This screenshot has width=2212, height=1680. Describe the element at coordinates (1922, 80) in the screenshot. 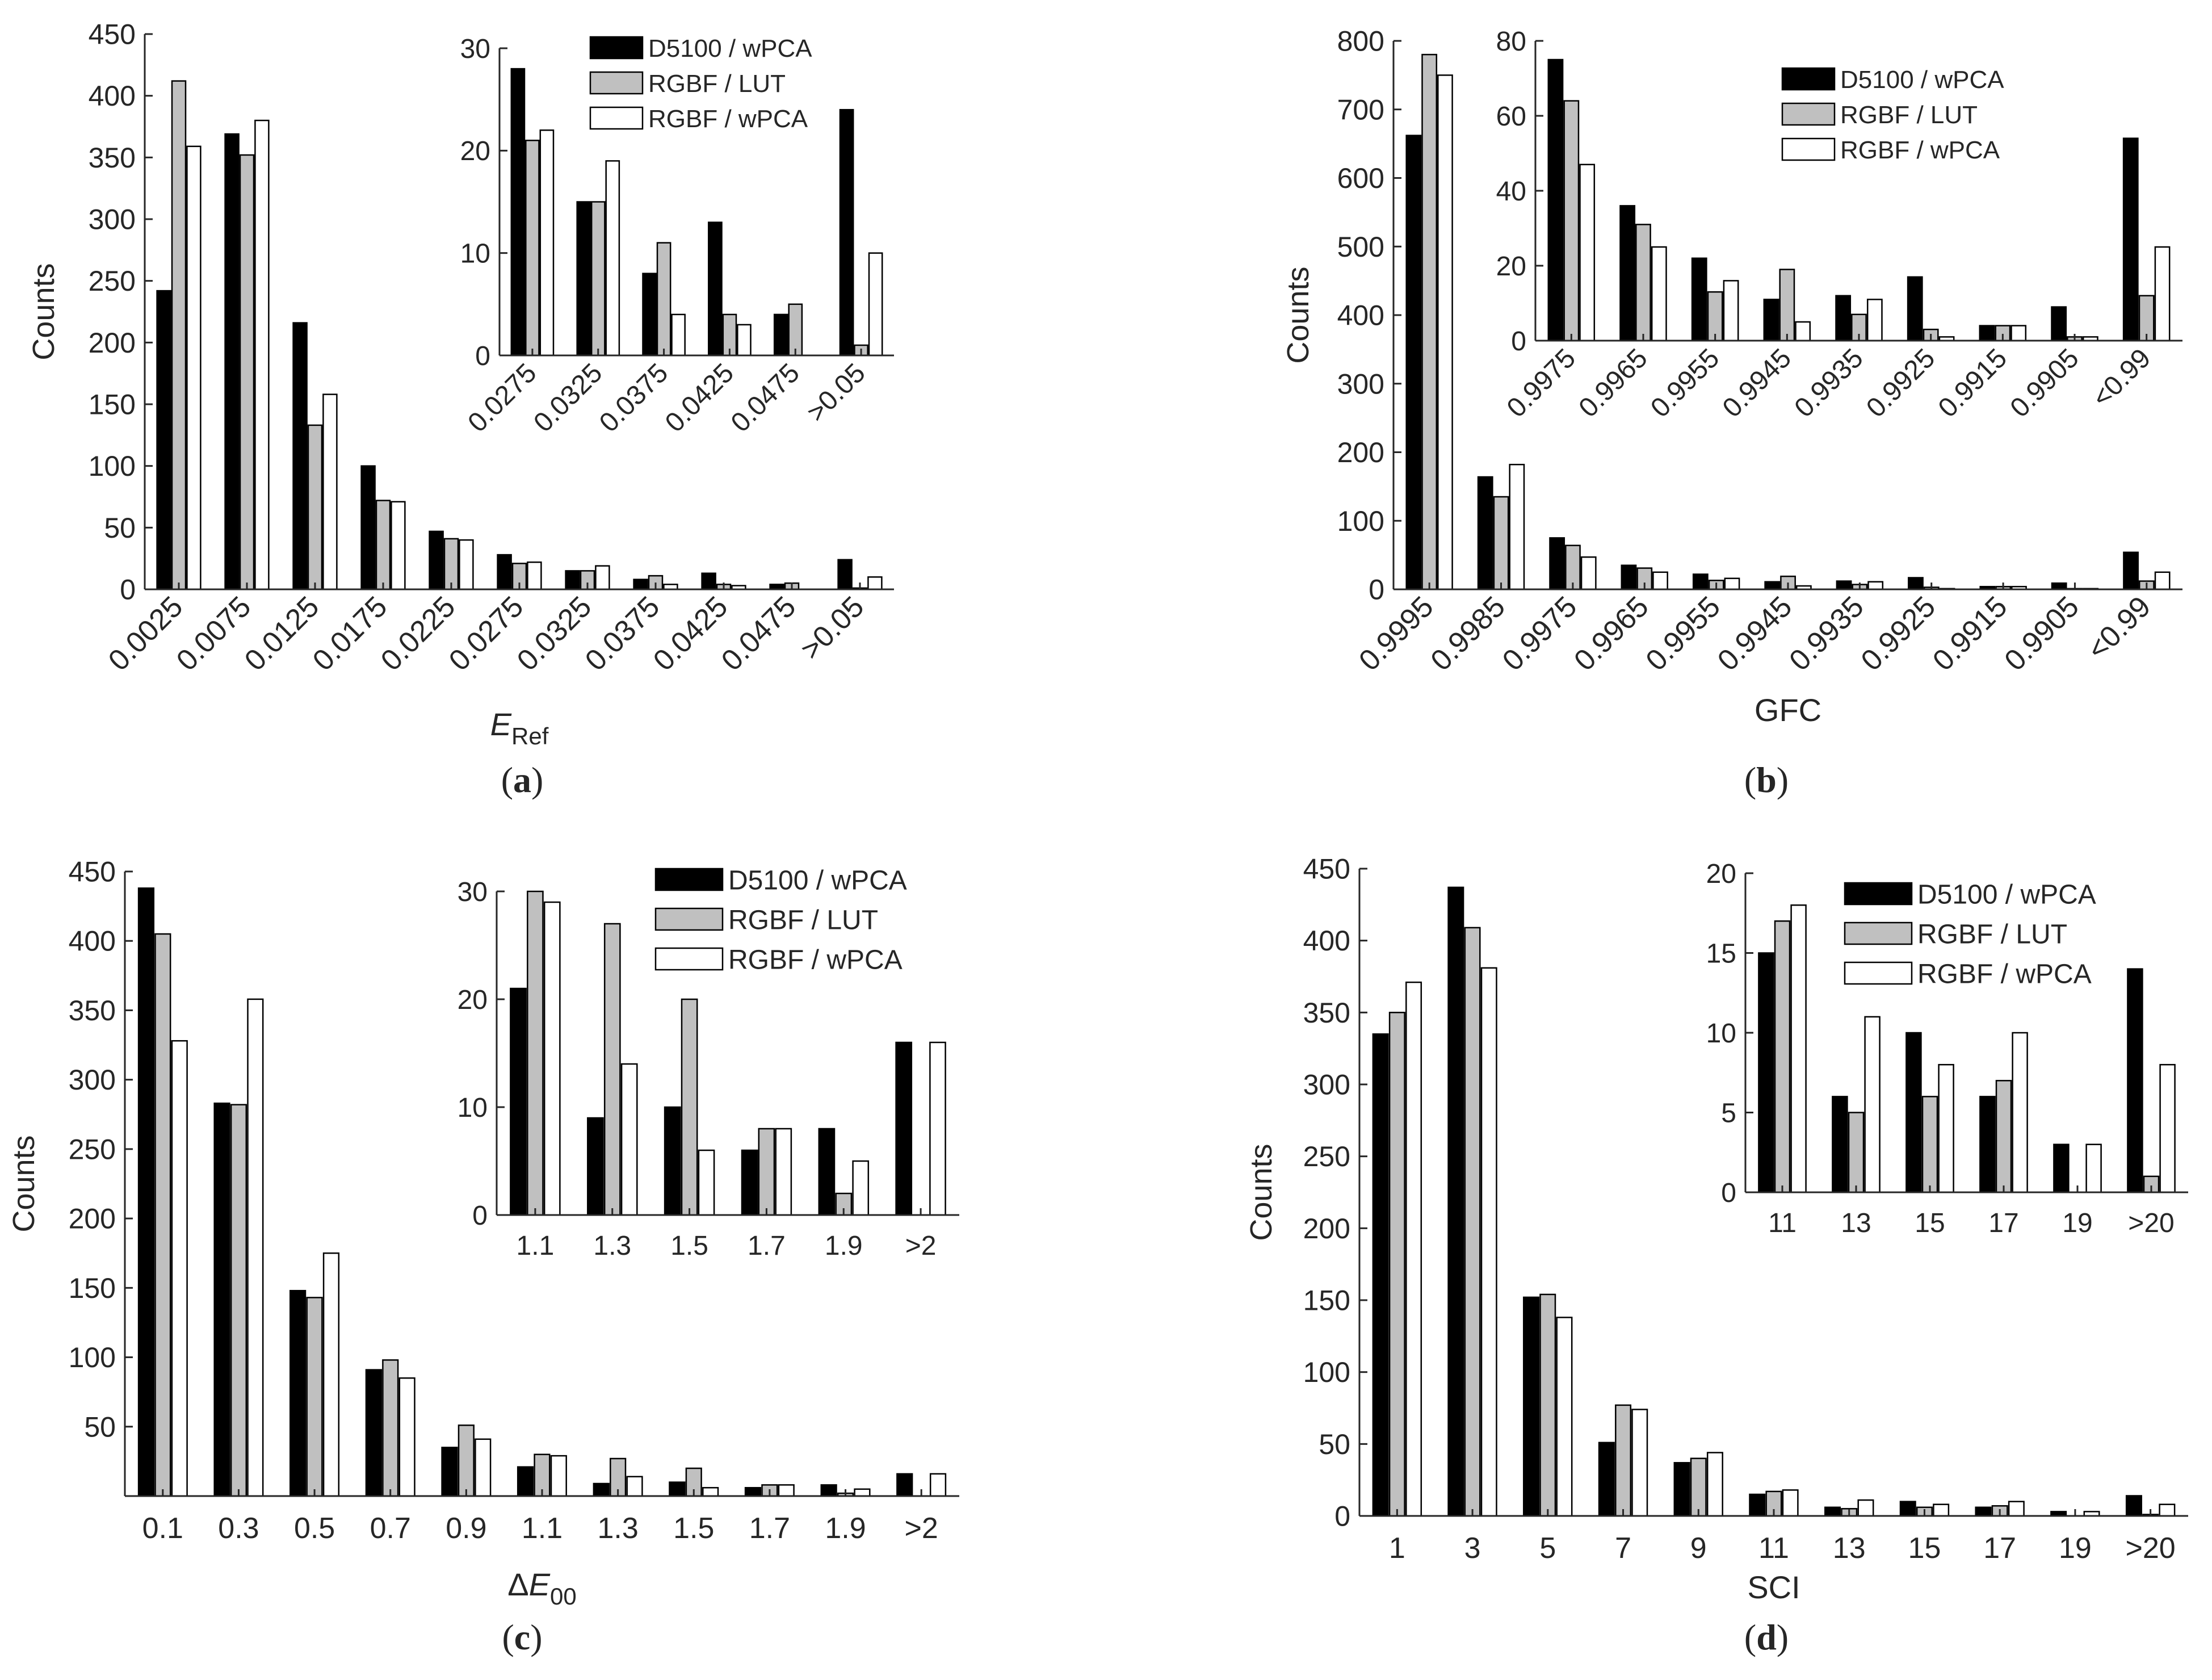

I see `panel-b-legend-label-1: D5100 / wPCA` at that location.